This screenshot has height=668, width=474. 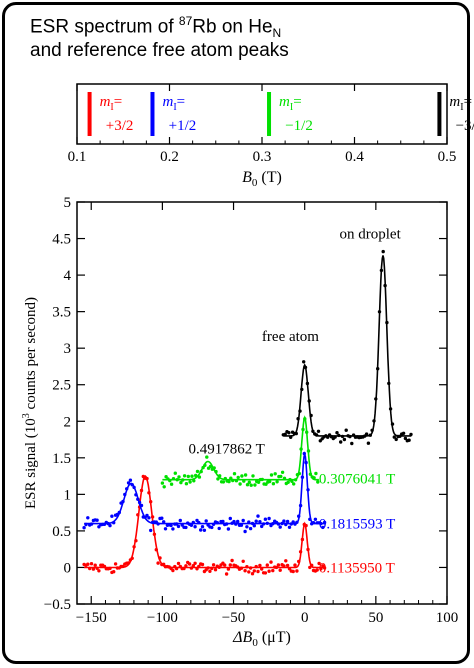 What do you see at coordinates (290, 337) in the screenshot?
I see `peak-annotation: free atom` at bounding box center [290, 337].